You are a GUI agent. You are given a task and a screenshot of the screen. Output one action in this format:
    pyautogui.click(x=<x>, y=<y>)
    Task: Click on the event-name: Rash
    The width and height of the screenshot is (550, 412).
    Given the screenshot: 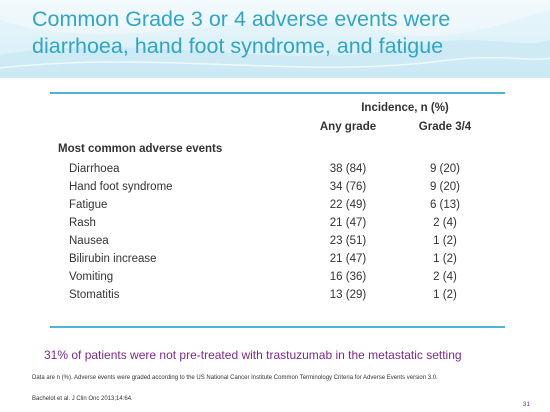 What is the action you would take?
    pyautogui.click(x=82, y=223)
    